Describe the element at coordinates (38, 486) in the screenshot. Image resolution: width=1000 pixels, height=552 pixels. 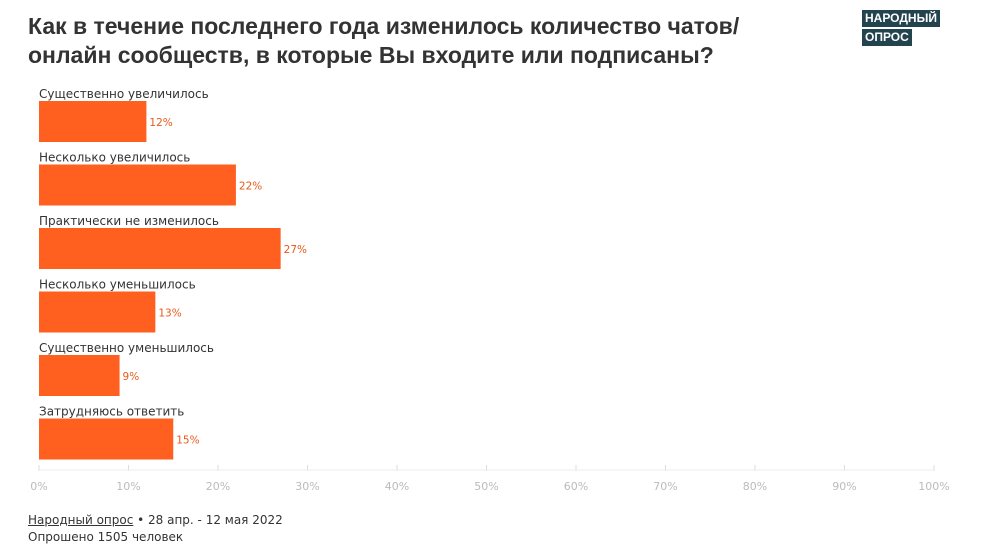
I see `x-tick-label: 0%` at that location.